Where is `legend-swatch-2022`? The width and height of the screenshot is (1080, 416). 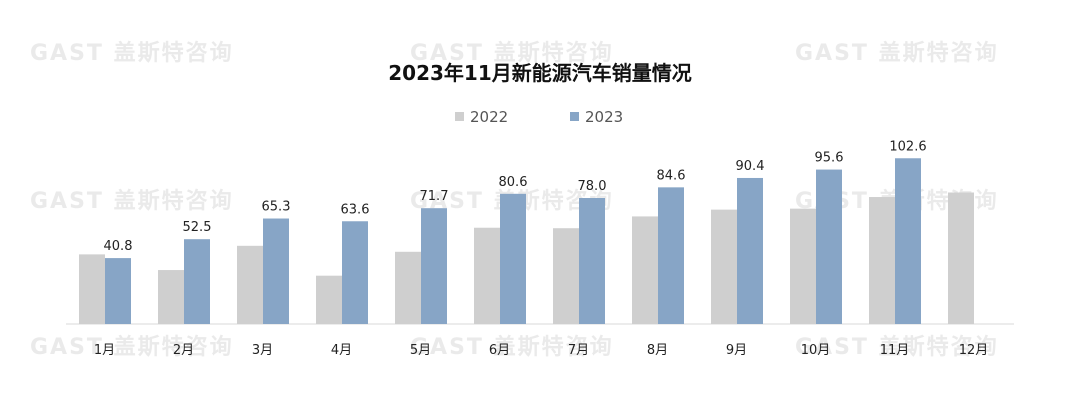
legend-swatch-2022 is located at coordinates (459, 116).